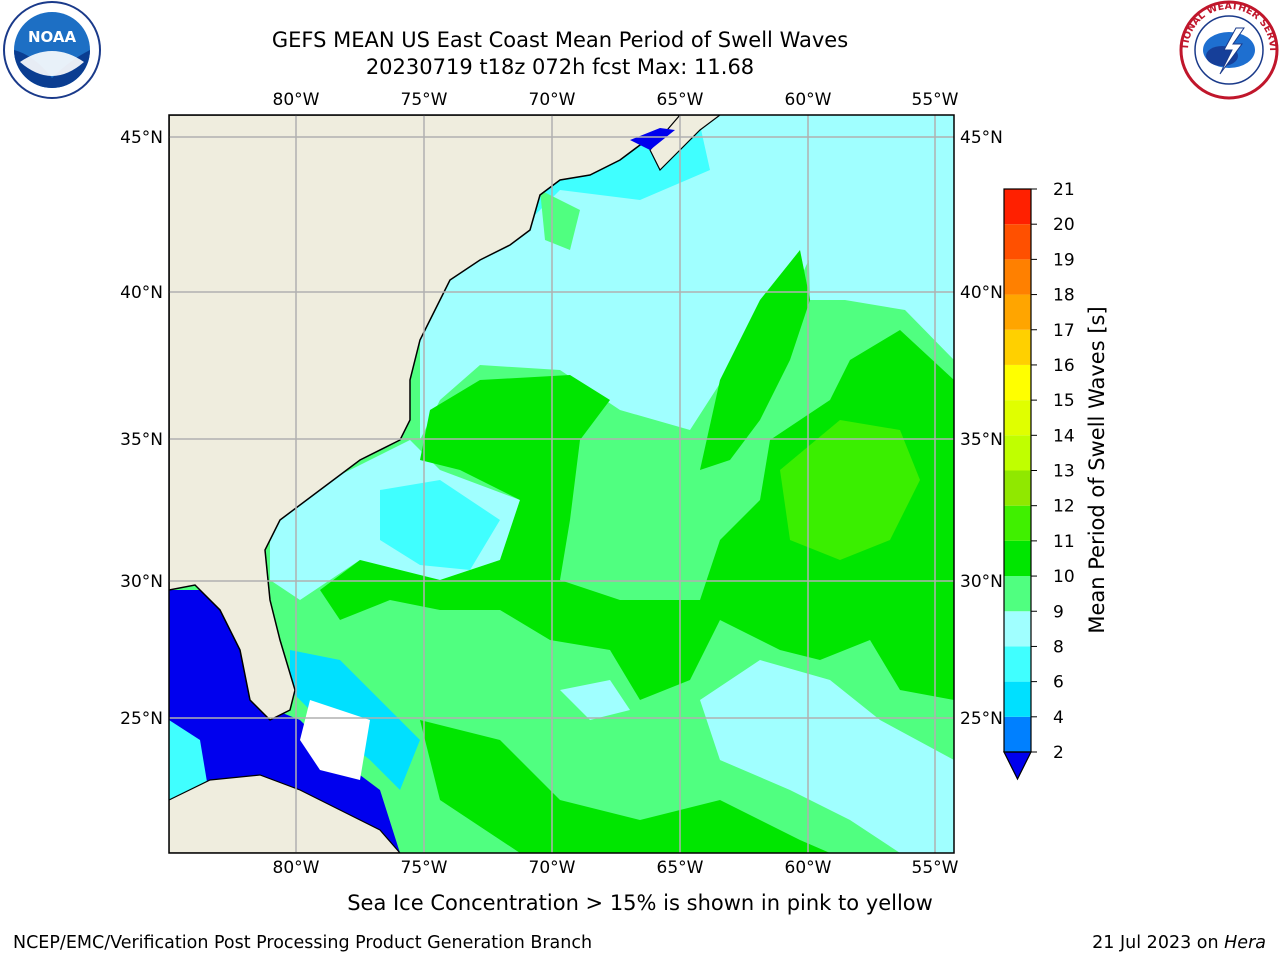 The height and width of the screenshot is (960, 1280). Describe the element at coordinates (1064, 366) in the screenshot. I see `colorbar-tick-label: 16` at that location.